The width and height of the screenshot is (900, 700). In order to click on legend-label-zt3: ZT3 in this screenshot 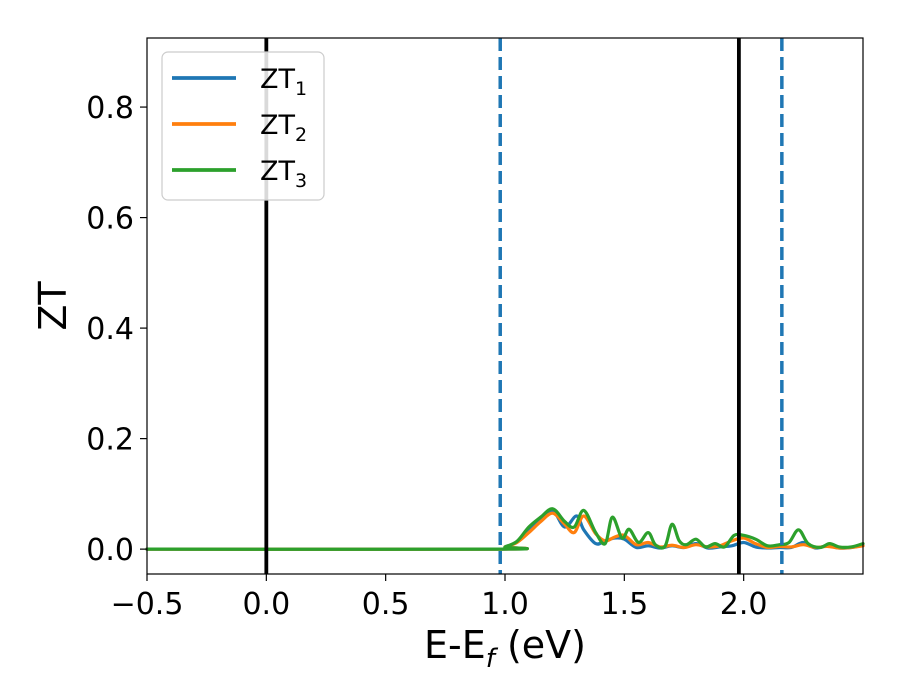, I will do `click(283, 174)`.